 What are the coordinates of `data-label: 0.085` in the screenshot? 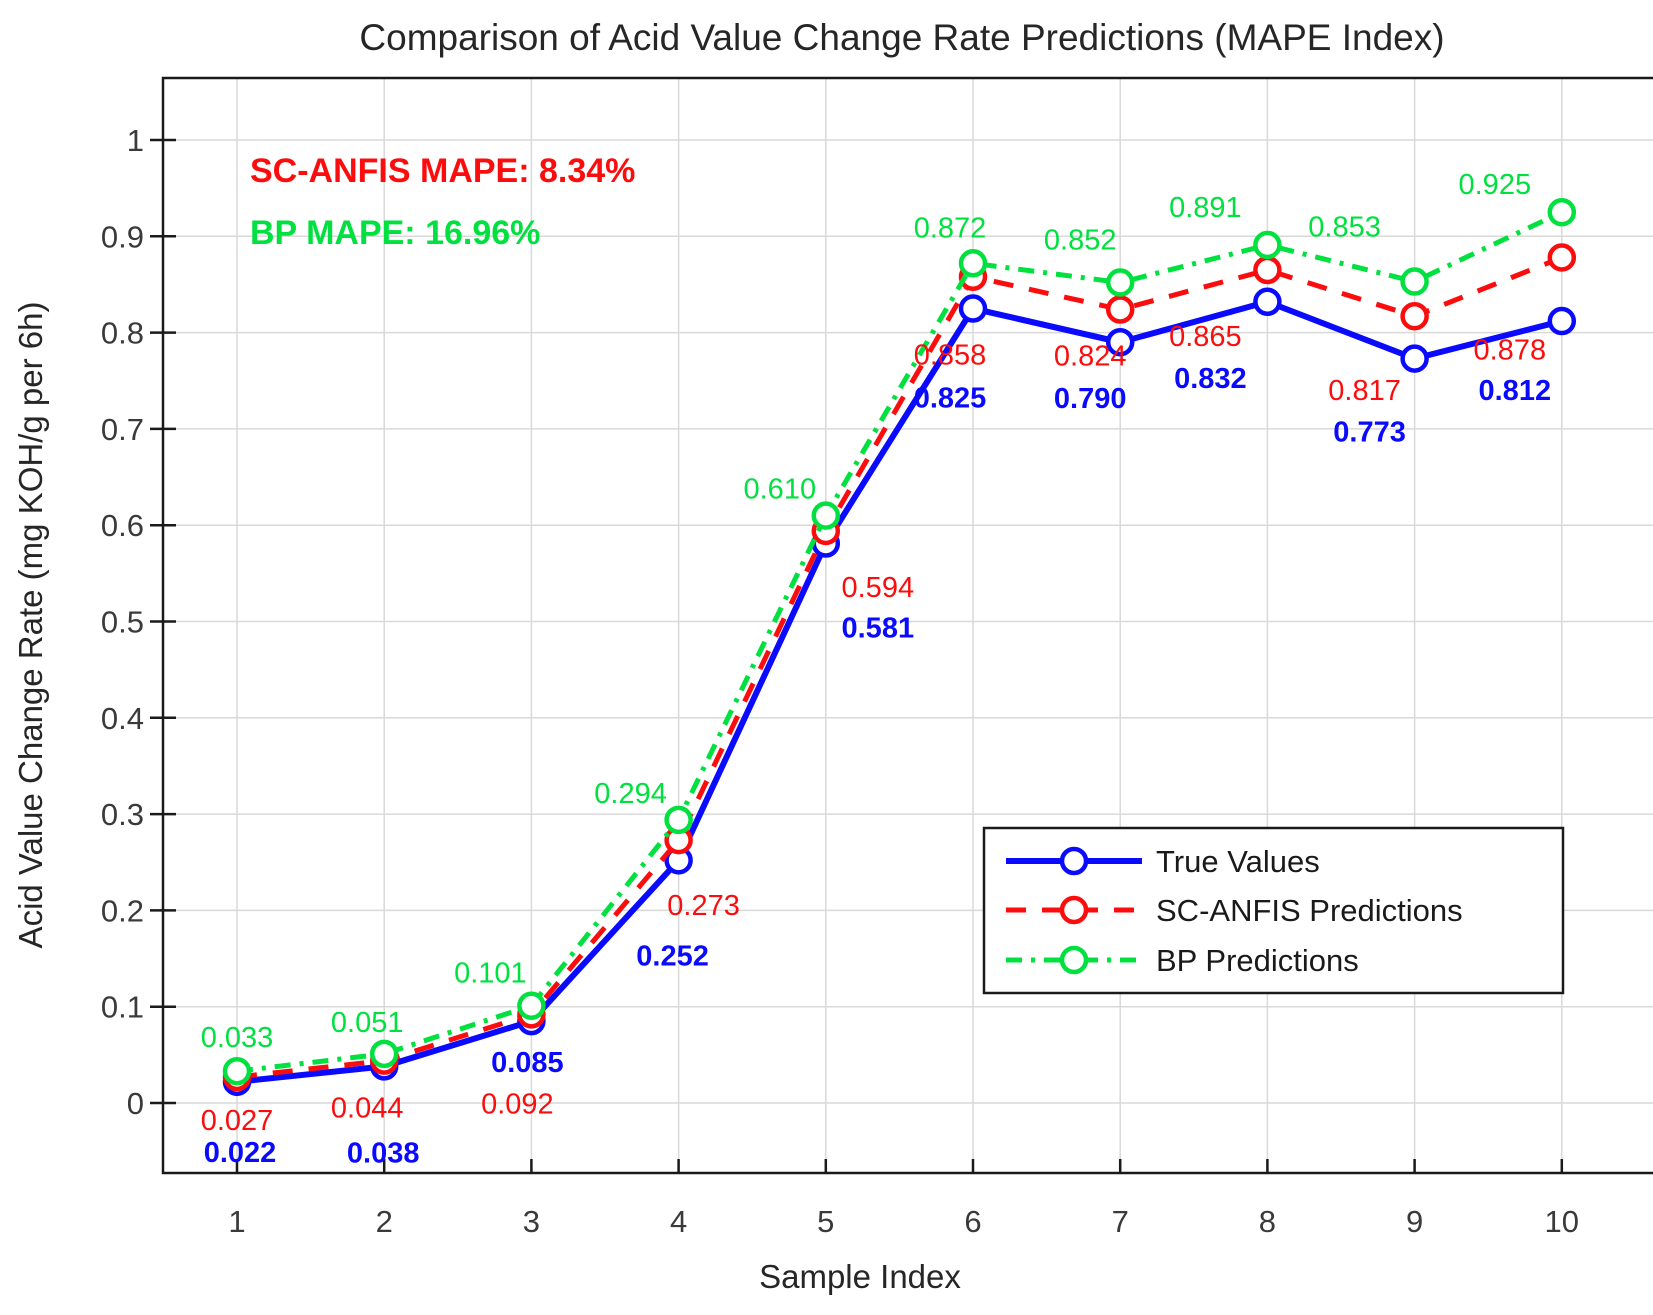 It's located at (527, 1063).